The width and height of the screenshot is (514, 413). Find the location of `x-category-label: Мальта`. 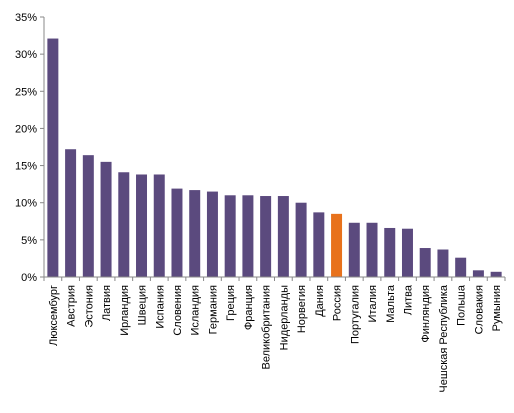

x-category-label: Мальта is located at coordinates (391, 303).